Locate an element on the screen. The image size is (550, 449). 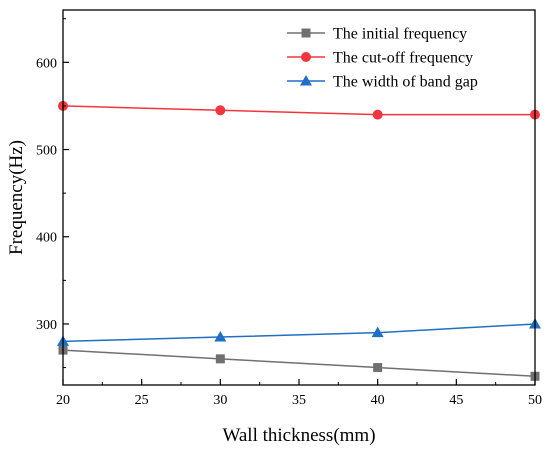
legend-label: The cut-off frequency is located at coordinates (403, 58).